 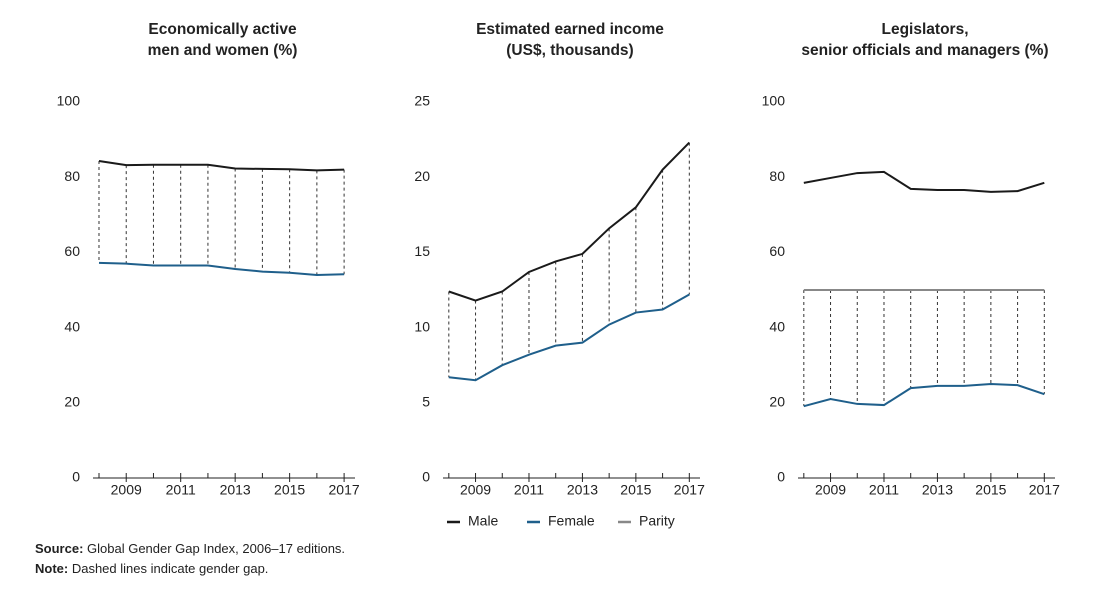 What do you see at coordinates (924, 50) in the screenshot?
I see `chart-title: senior officials and managers (%)` at bounding box center [924, 50].